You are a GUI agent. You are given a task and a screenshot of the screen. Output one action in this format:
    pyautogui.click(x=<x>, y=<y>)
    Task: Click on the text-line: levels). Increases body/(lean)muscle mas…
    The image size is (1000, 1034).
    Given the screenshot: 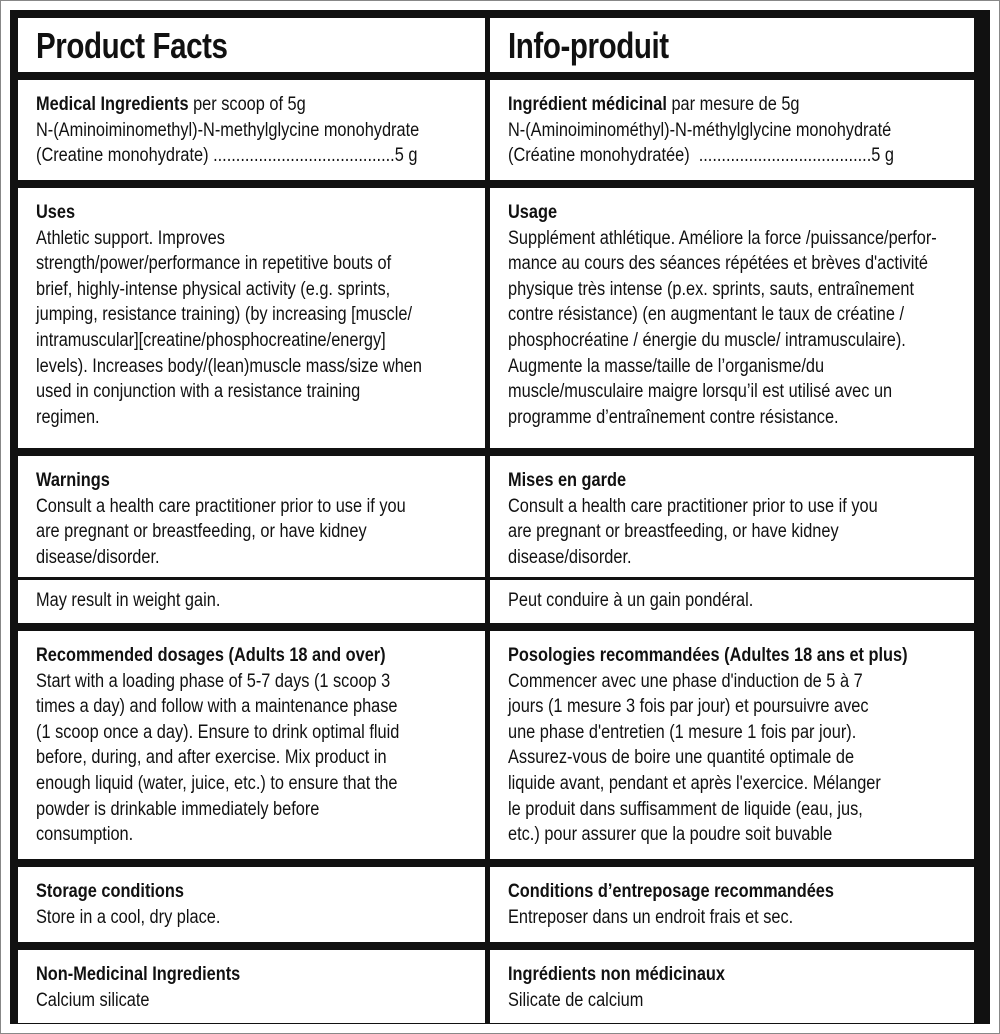 What is the action you would take?
    pyautogui.click(x=229, y=366)
    